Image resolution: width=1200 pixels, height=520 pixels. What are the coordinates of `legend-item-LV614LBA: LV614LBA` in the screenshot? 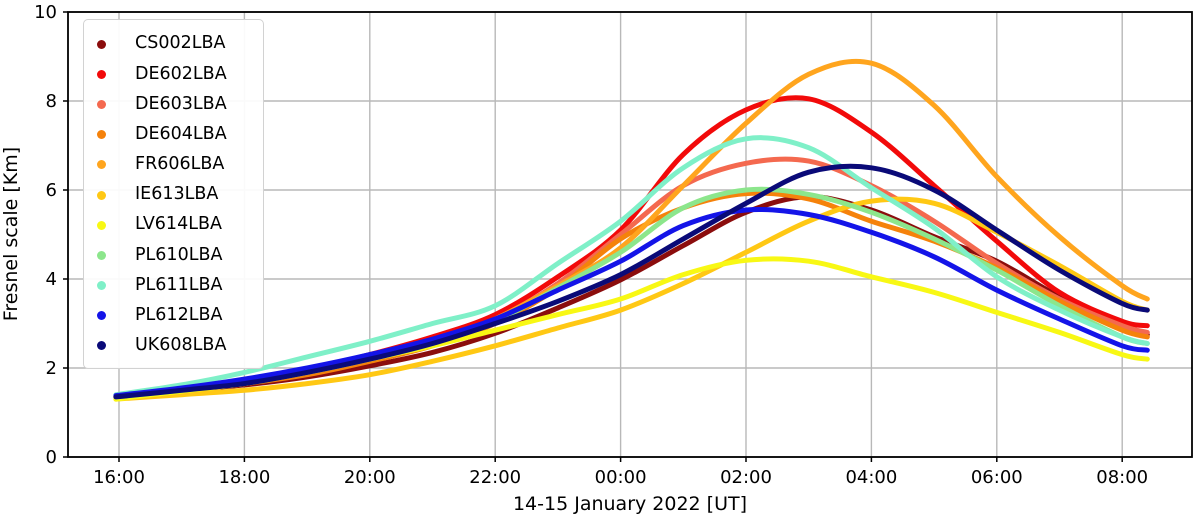 It's located at (173, 225).